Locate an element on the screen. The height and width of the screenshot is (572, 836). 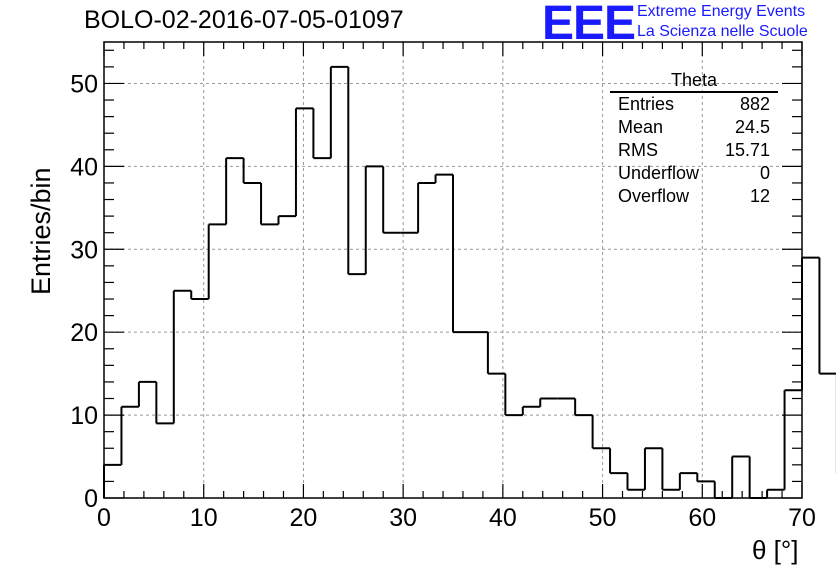
page-title: BOLO-02-2016-07-05-01097 is located at coordinates (244, 20).